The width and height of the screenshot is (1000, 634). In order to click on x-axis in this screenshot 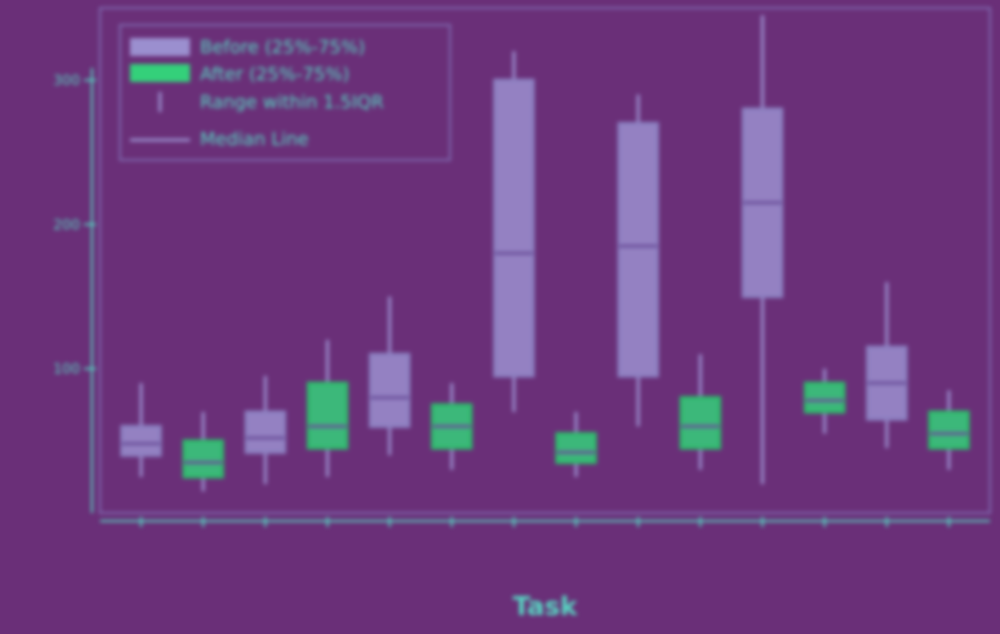, I will do `click(545, 522)`.